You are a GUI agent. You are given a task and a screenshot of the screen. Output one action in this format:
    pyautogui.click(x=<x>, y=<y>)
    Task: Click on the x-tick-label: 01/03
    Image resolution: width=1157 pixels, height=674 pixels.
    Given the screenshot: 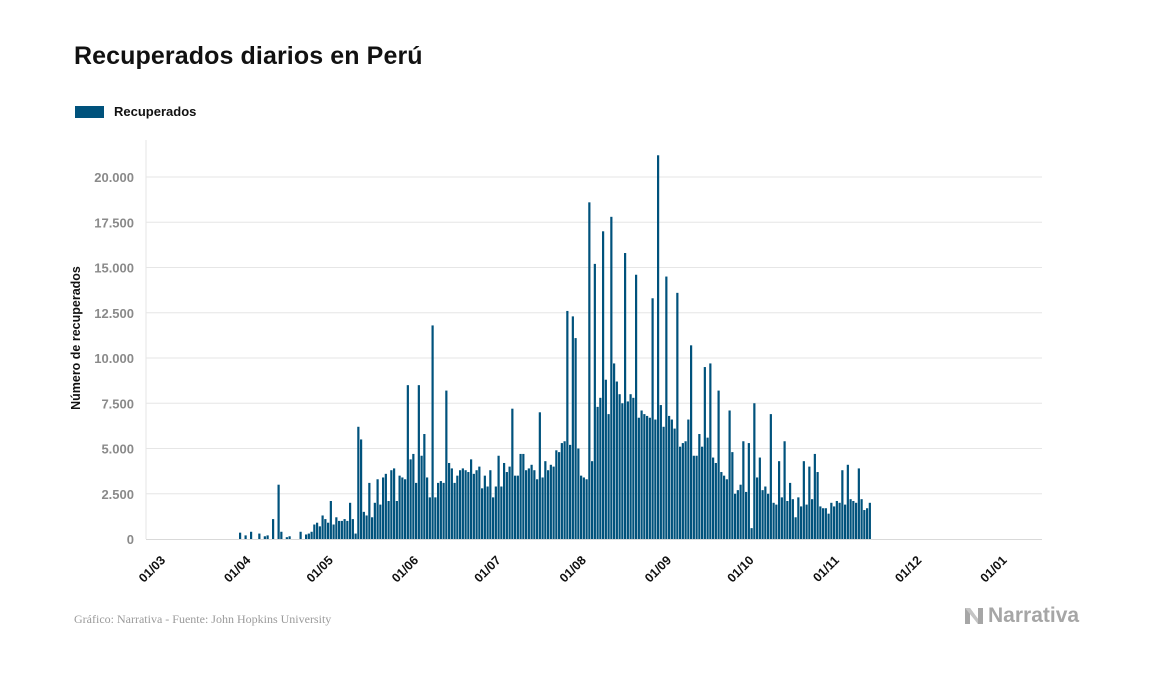 What is the action you would take?
    pyautogui.click(x=152, y=569)
    